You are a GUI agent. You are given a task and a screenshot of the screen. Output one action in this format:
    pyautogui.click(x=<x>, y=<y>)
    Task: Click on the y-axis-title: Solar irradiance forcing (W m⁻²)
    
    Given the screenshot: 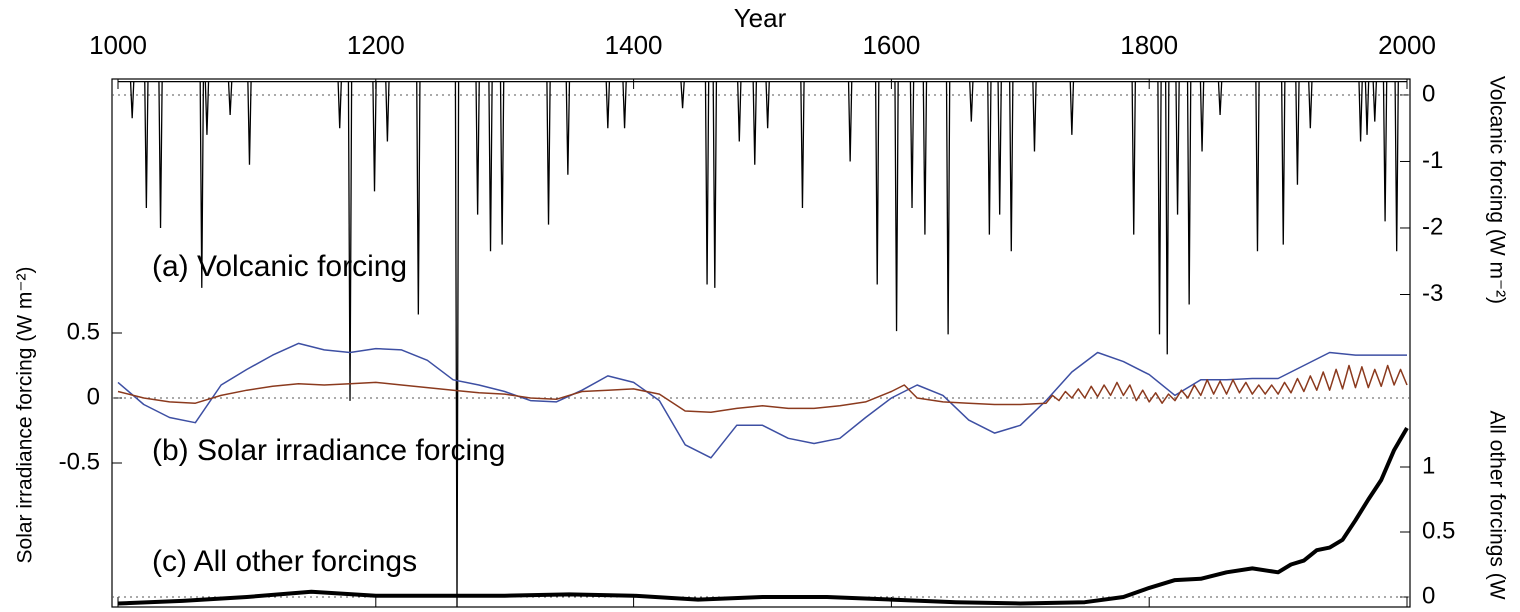 What is the action you would take?
    pyautogui.click(x=25, y=415)
    